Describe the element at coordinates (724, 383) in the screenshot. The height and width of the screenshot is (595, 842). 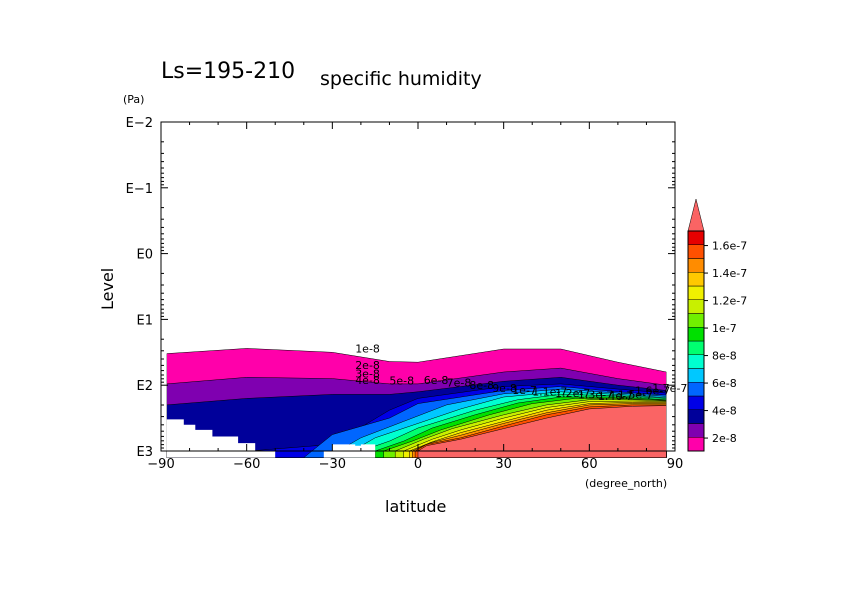
I see `colorbar-label: 6e-8` at that location.